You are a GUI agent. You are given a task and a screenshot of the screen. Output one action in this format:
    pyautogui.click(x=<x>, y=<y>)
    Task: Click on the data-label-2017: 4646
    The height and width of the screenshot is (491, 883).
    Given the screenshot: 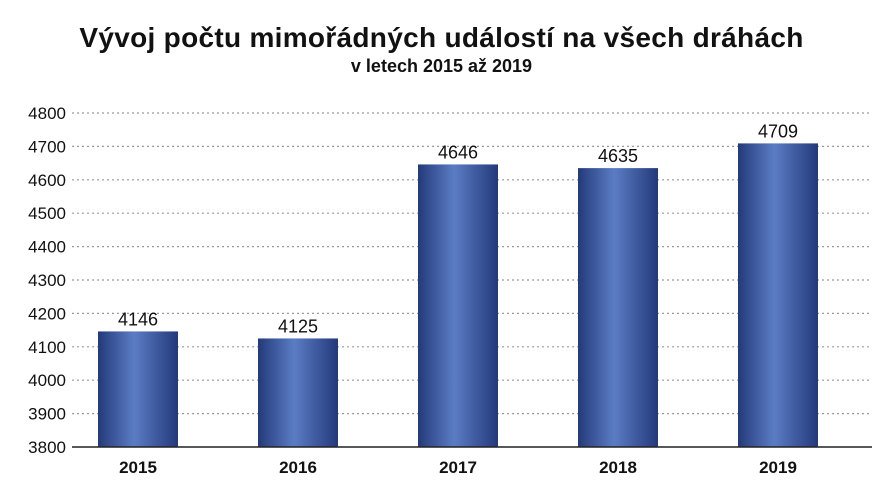 What is the action you would take?
    pyautogui.click(x=458, y=152)
    